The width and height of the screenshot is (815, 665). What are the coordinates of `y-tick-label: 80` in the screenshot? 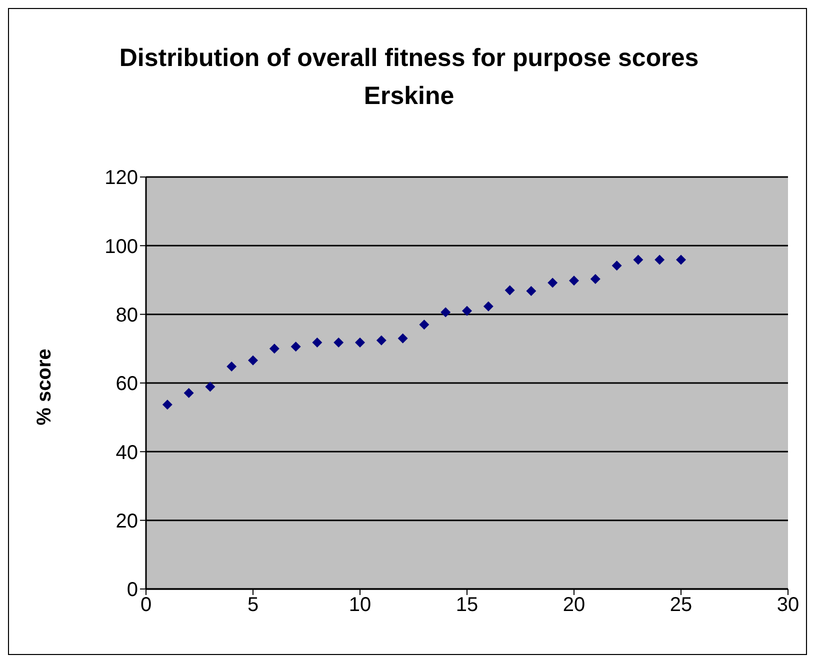 It's located at (127, 315).